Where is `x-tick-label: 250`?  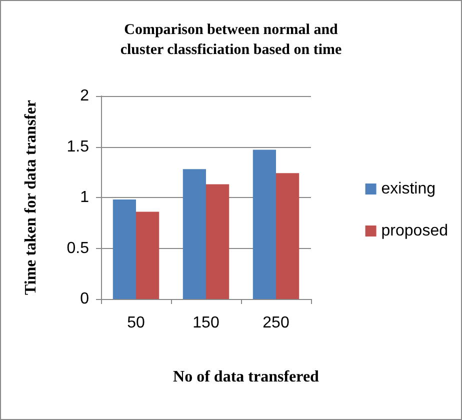
x-tick-label: 250 is located at coordinates (276, 323).